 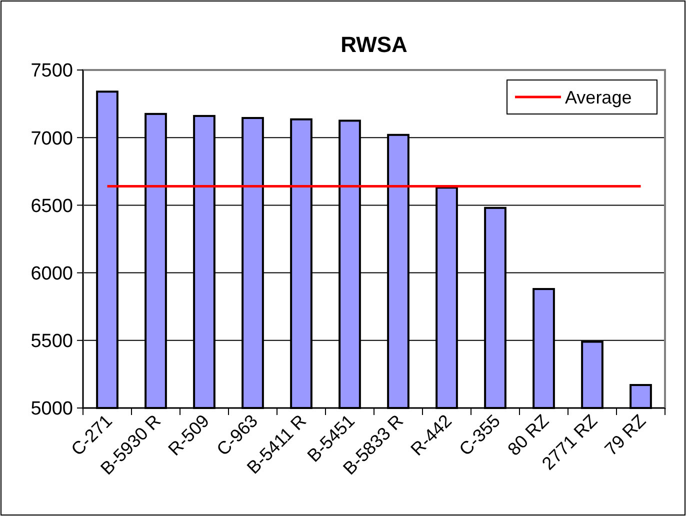 What do you see at coordinates (51, 409) in the screenshot?
I see `y-tick-label: 5000` at bounding box center [51, 409].